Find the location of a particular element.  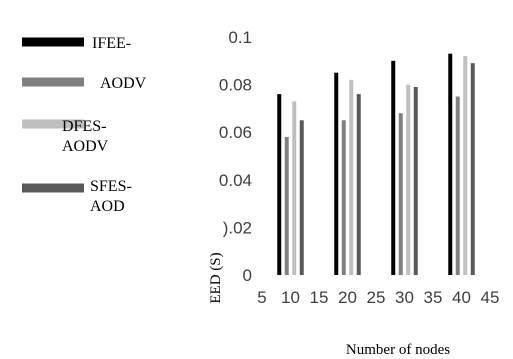

legend-label-line2: AODV is located at coordinates (85, 146).